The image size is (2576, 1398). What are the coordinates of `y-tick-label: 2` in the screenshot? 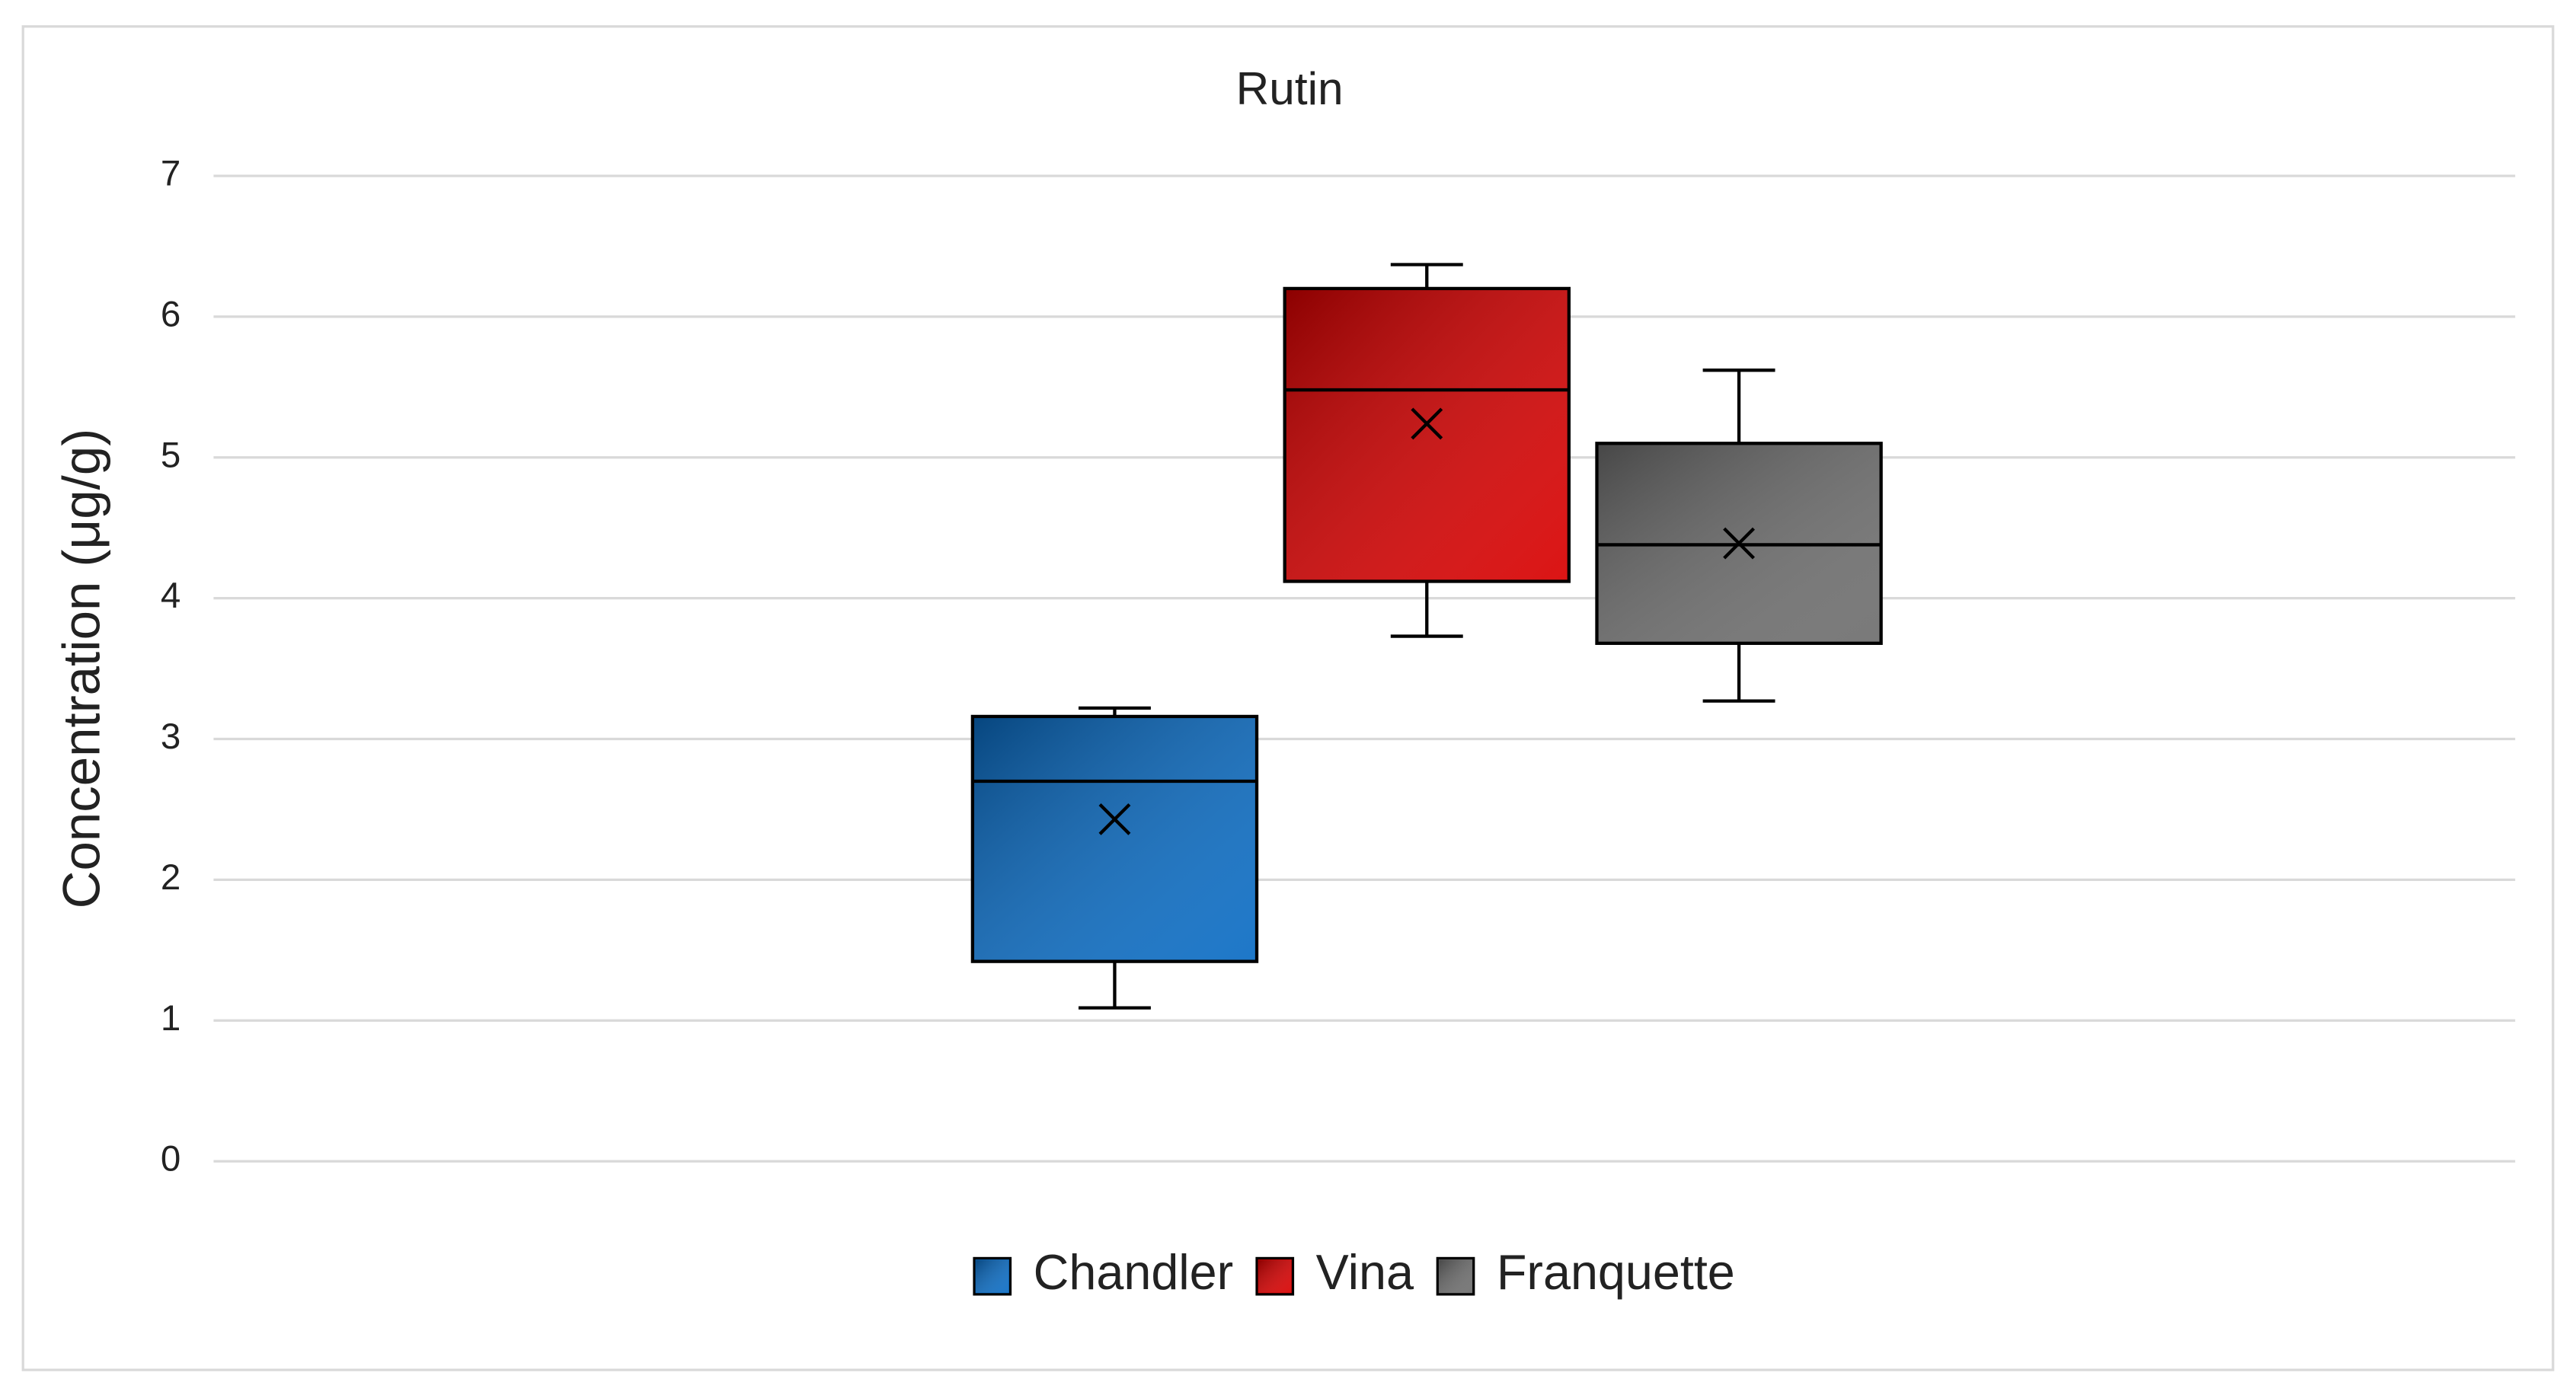 It's located at (171, 877).